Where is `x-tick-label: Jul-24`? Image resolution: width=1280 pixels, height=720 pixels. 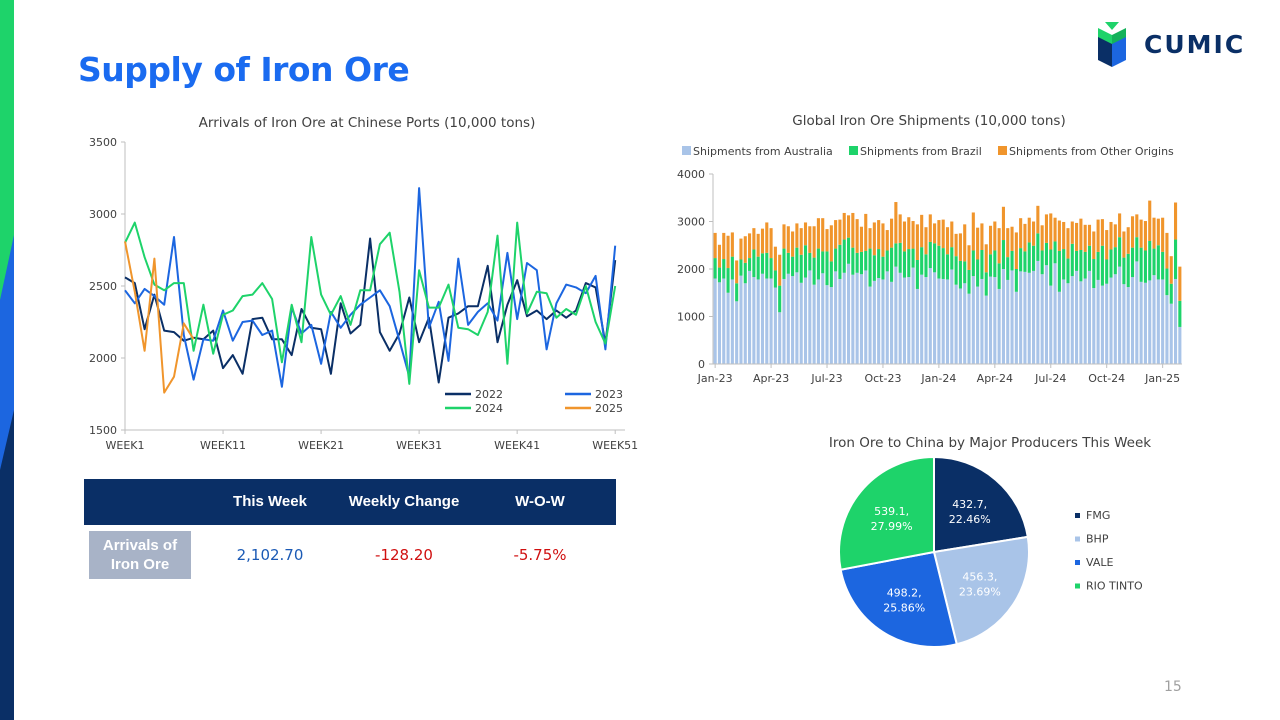
x-tick-label: Jul-24 is located at coordinates (1050, 378).